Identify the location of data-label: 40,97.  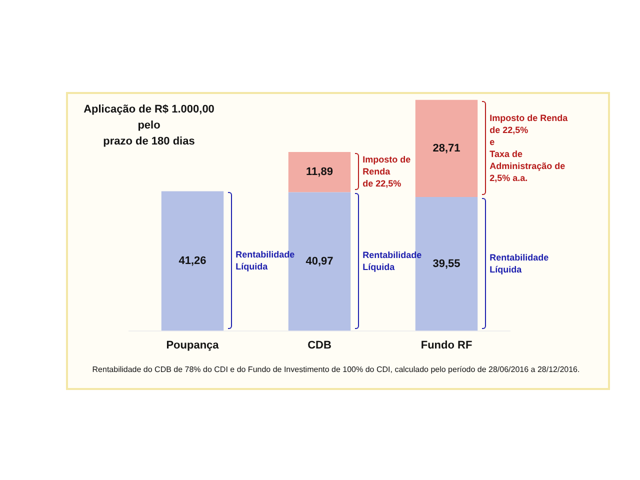
(320, 262).